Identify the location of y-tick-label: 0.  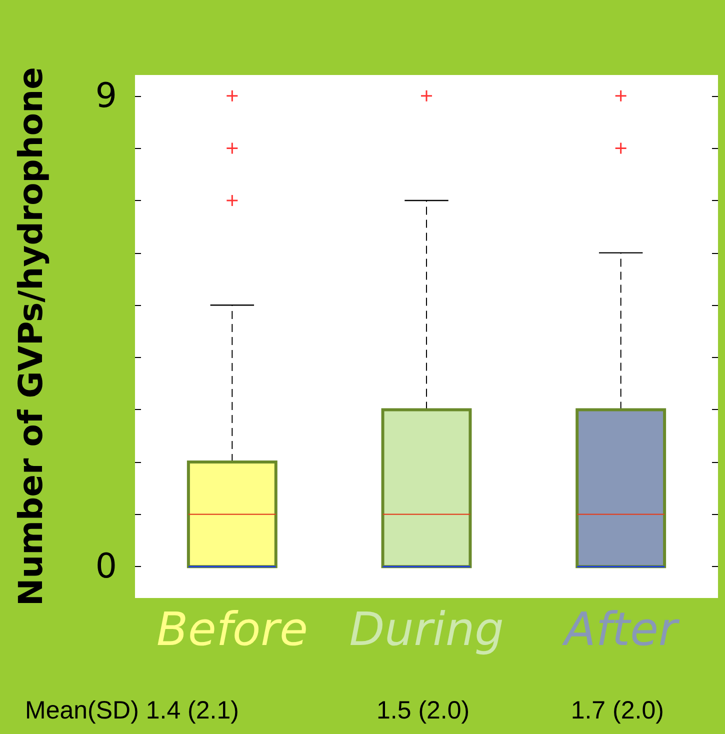
(106, 566).